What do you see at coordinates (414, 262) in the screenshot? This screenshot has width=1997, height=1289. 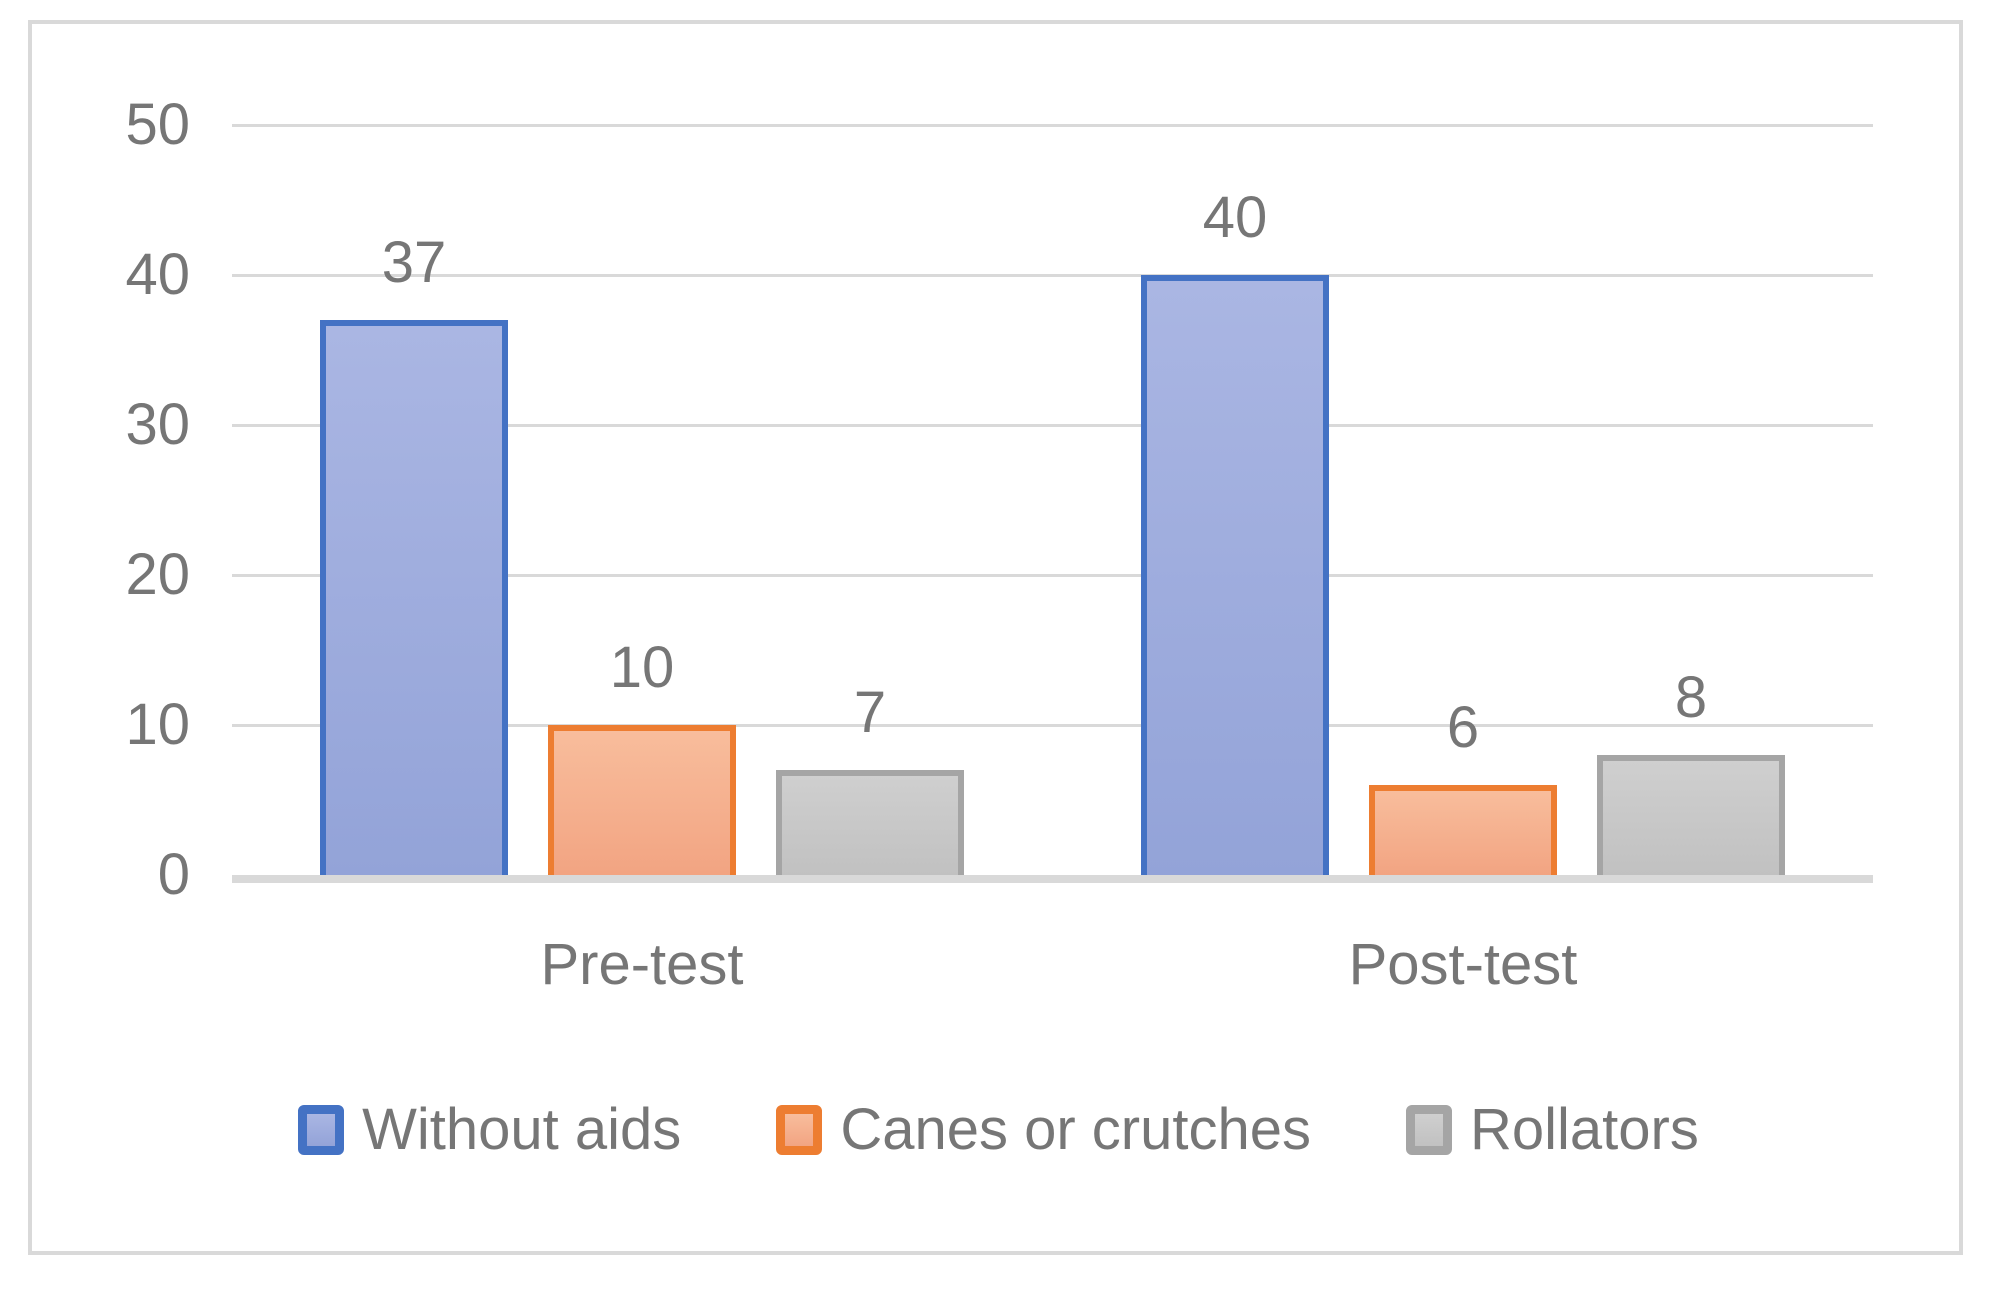 I see `bar-value-label: 37` at bounding box center [414, 262].